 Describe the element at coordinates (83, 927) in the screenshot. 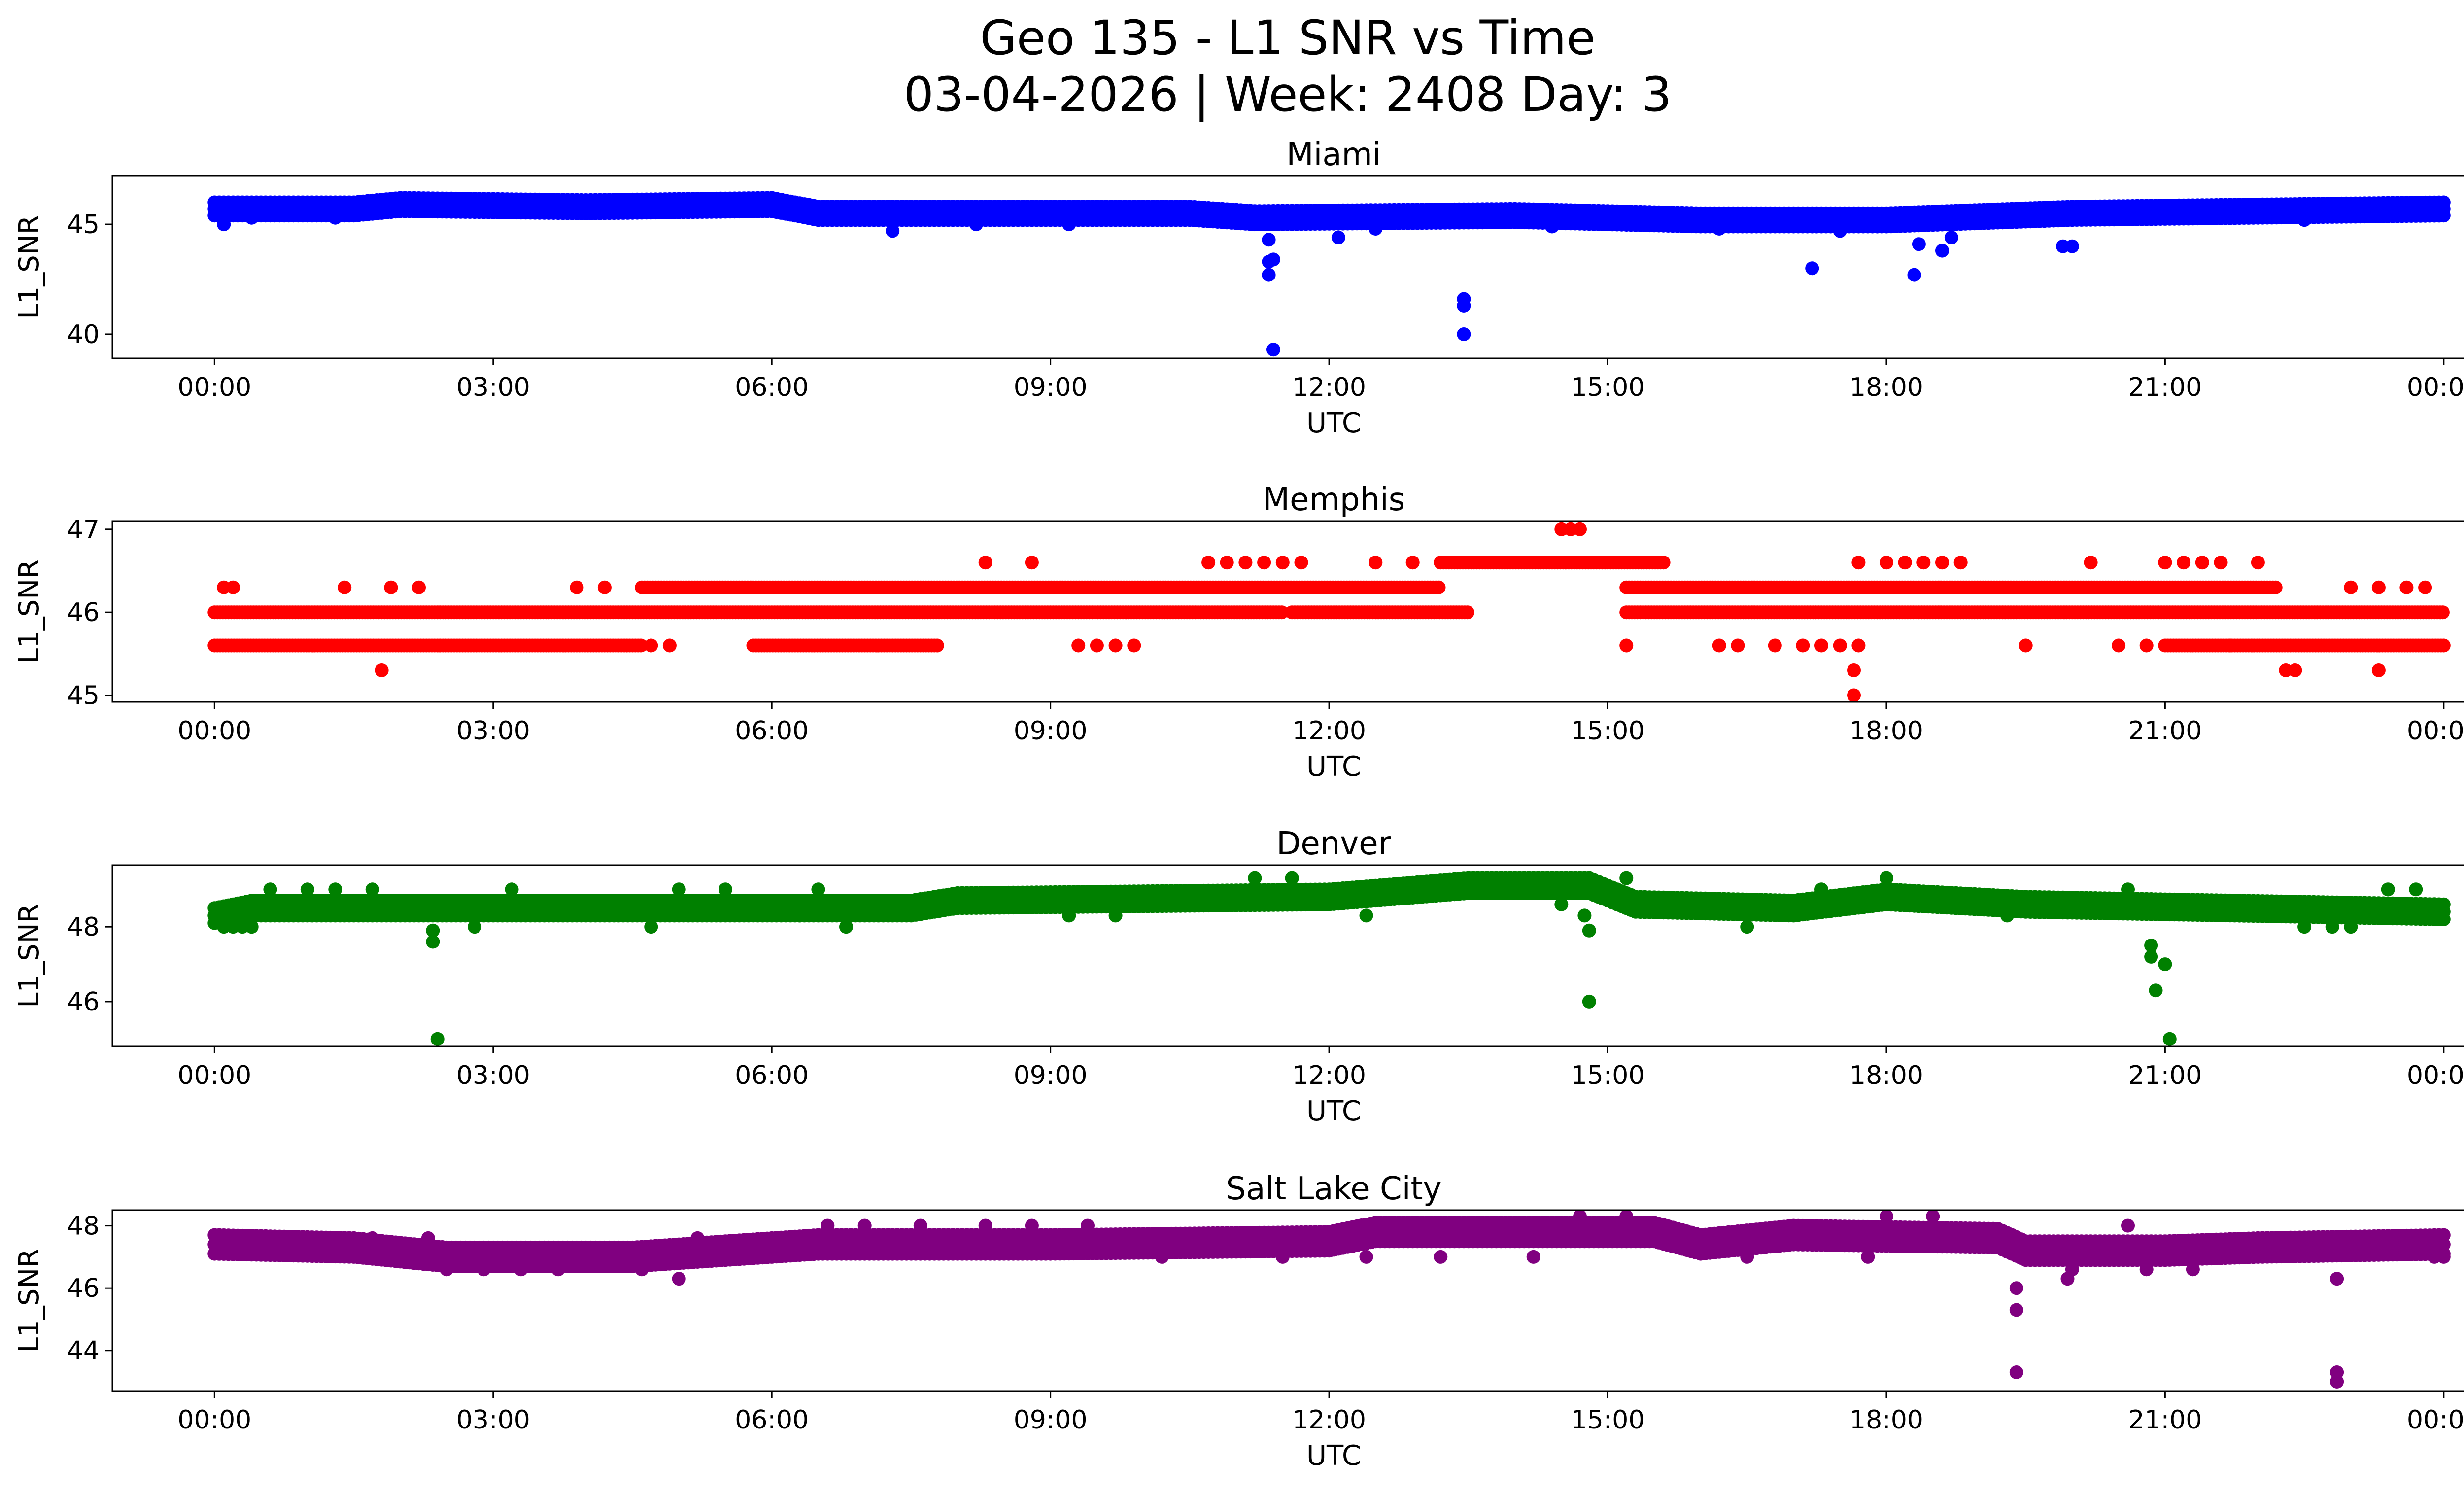

I see `y-tick-label: 48` at that location.